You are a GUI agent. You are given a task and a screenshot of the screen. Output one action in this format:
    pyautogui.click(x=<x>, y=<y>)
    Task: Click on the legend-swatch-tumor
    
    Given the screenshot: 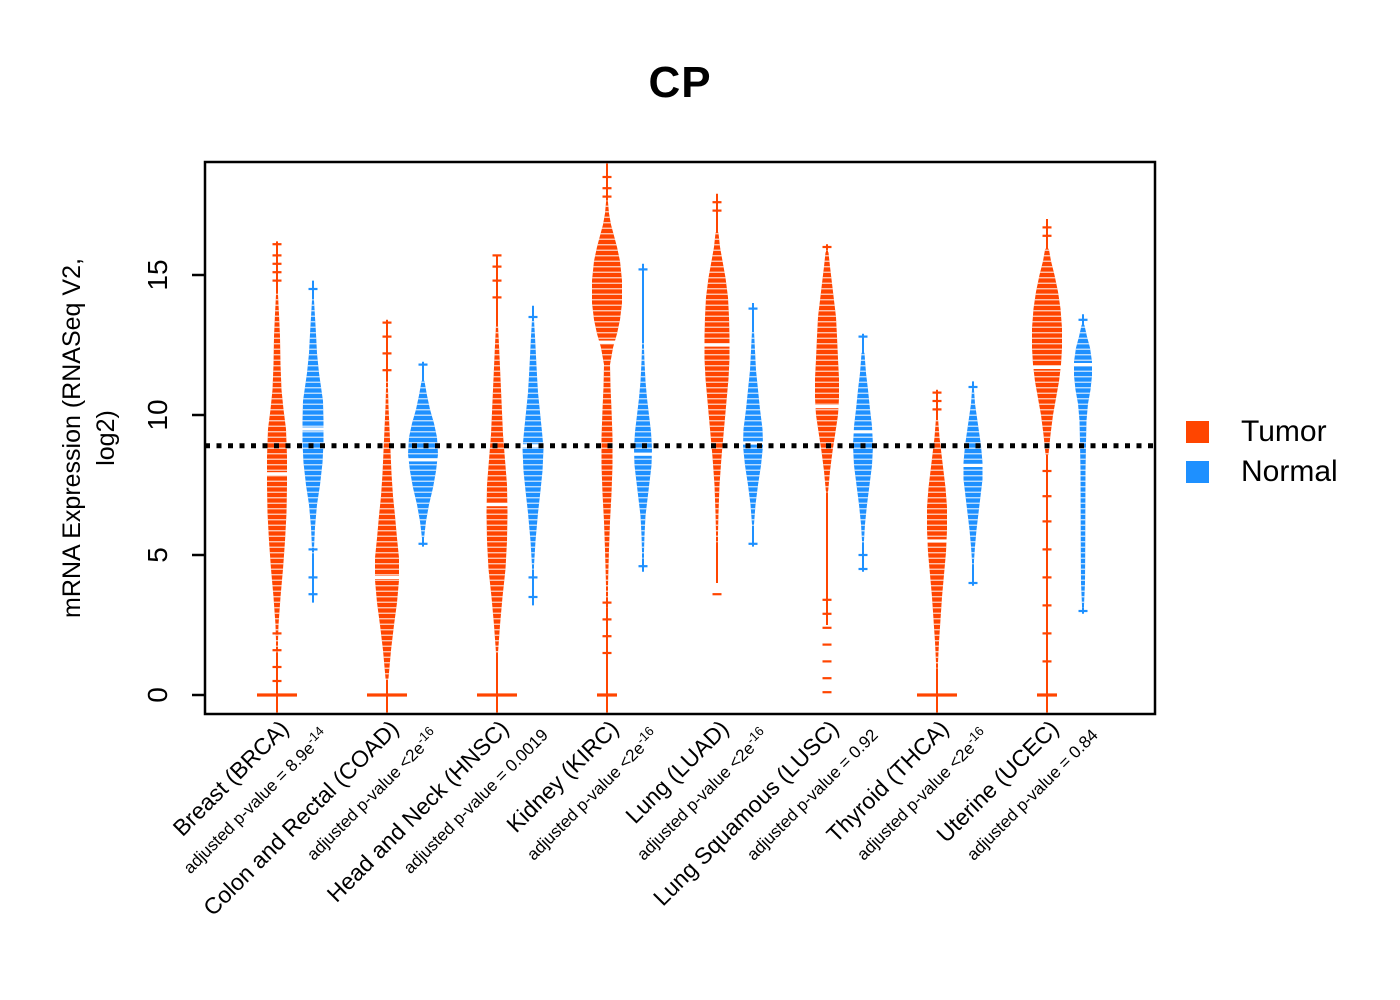 What is the action you would take?
    pyautogui.click(x=1197, y=432)
    